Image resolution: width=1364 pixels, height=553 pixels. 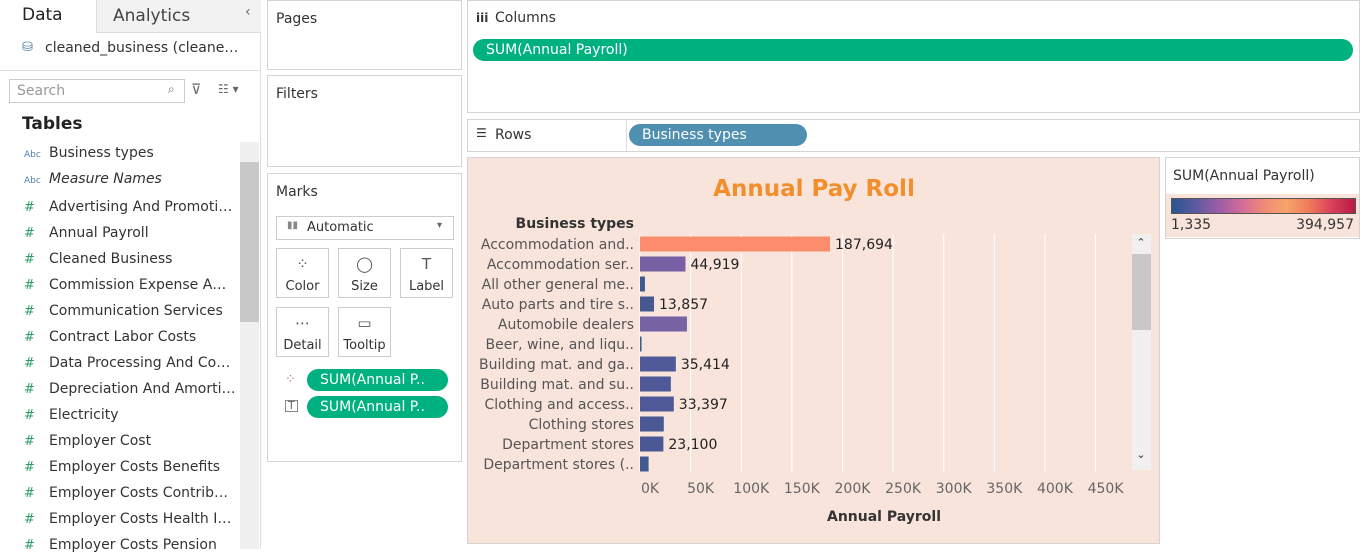 What do you see at coordinates (1004, 489) in the screenshot?
I see `x-tick-label: 350K` at bounding box center [1004, 489].